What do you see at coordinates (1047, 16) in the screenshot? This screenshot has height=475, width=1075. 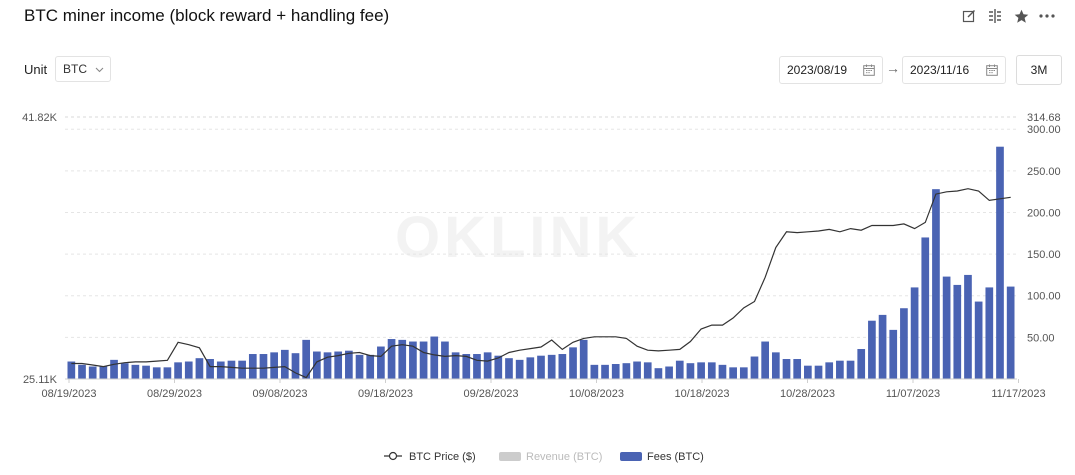 I see `more-icon` at bounding box center [1047, 16].